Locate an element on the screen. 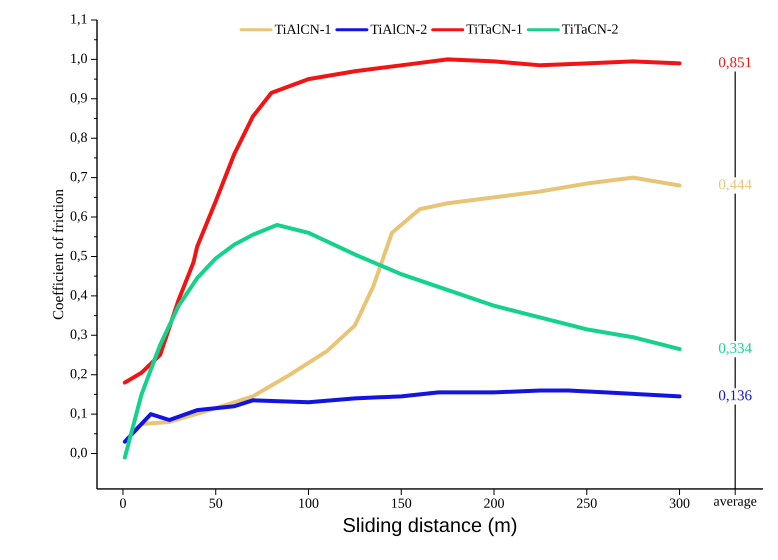  y-tick-label: 0,9 is located at coordinates (78, 99).